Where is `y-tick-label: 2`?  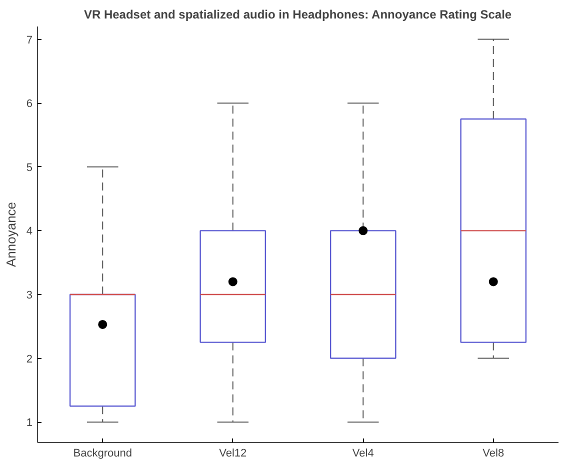 y-tick-label: 2 is located at coordinates (29, 359).